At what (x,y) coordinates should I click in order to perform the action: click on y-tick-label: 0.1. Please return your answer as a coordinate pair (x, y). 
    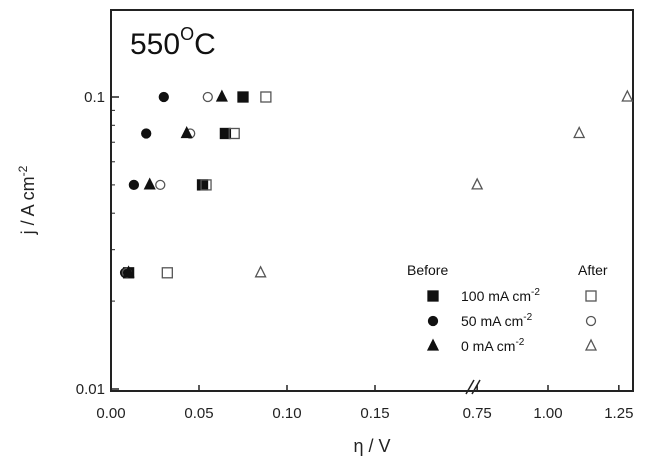
    Looking at the image, I should click on (94, 97).